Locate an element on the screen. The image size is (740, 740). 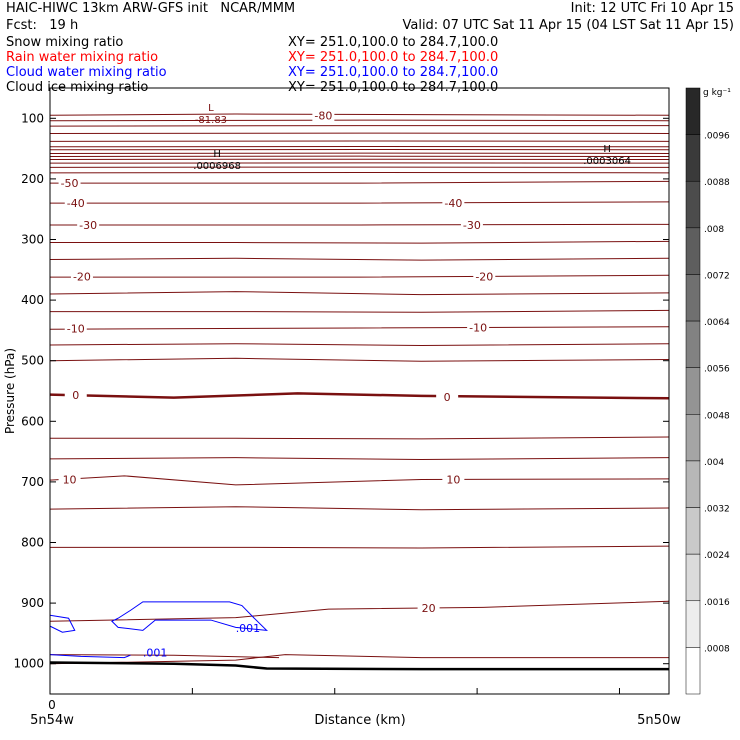
y-axis-label: Pressure (hPa) is located at coordinates (10, 391).